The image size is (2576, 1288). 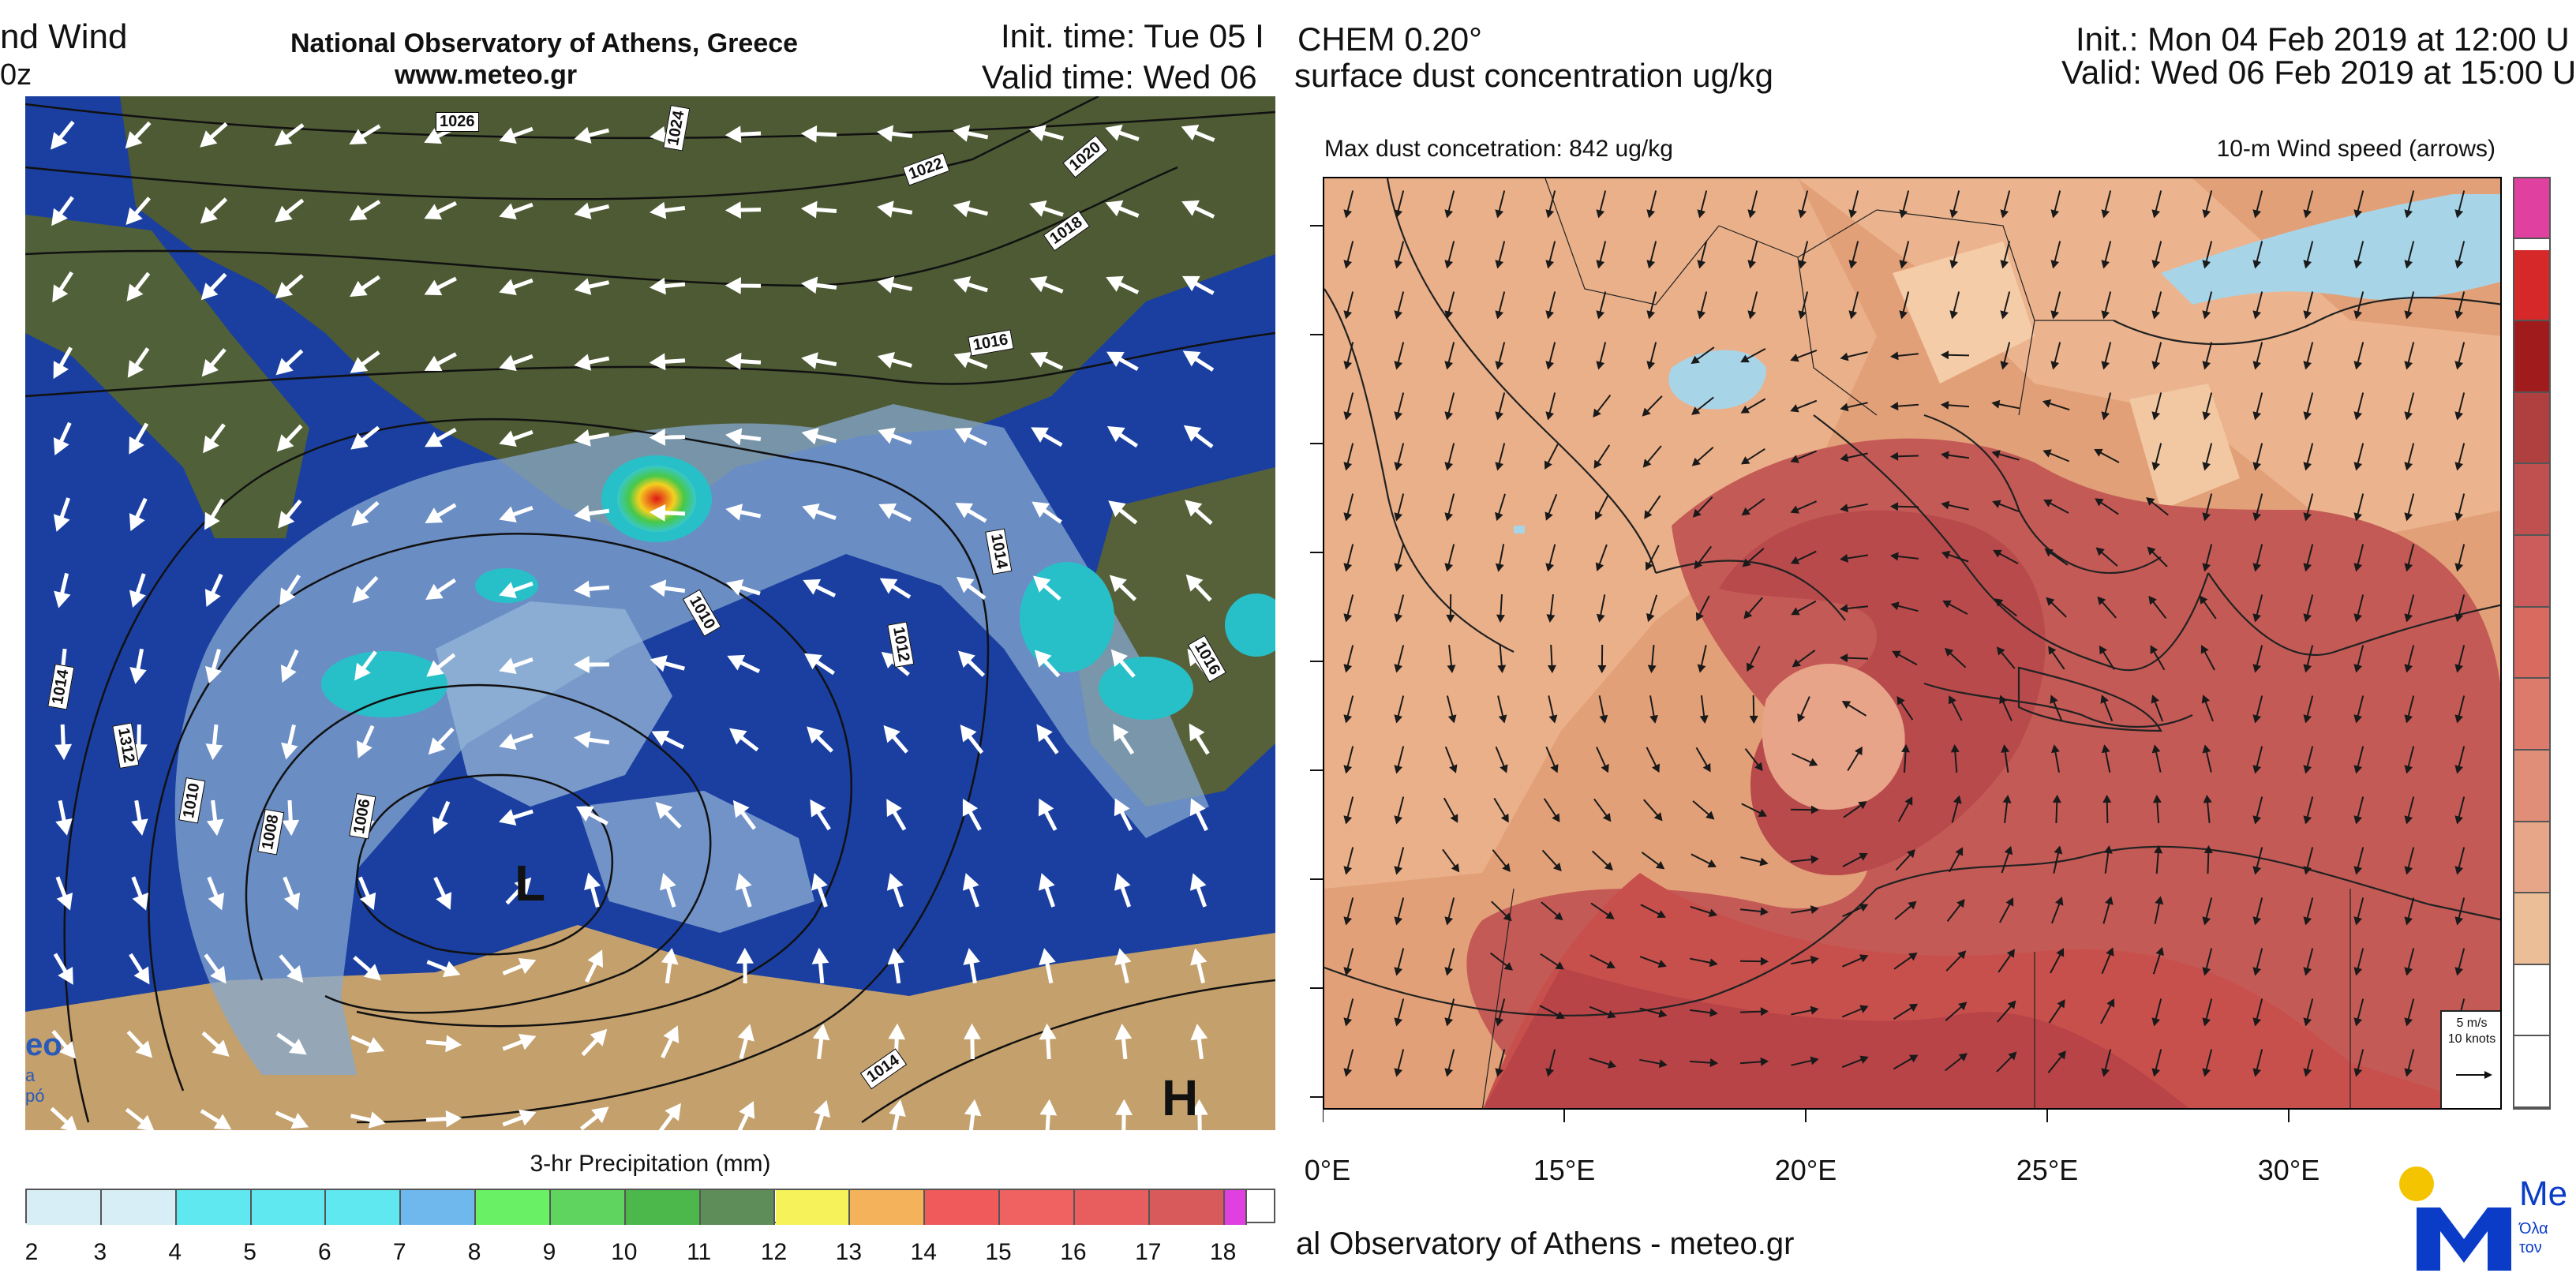 What do you see at coordinates (1564, 1170) in the screenshot?
I see `x-tick-label: 15°E` at bounding box center [1564, 1170].